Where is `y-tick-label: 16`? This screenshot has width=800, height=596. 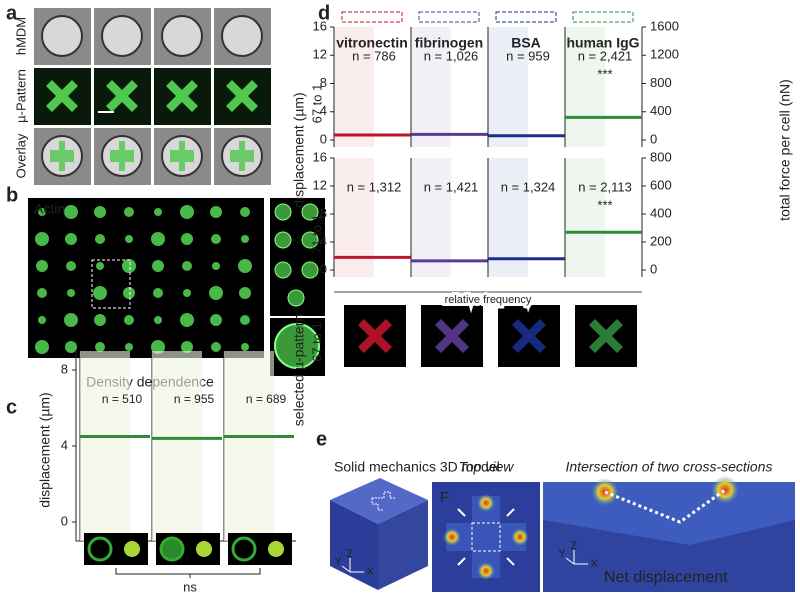
y-tick-label: 16 is located at coordinates (320, 25).